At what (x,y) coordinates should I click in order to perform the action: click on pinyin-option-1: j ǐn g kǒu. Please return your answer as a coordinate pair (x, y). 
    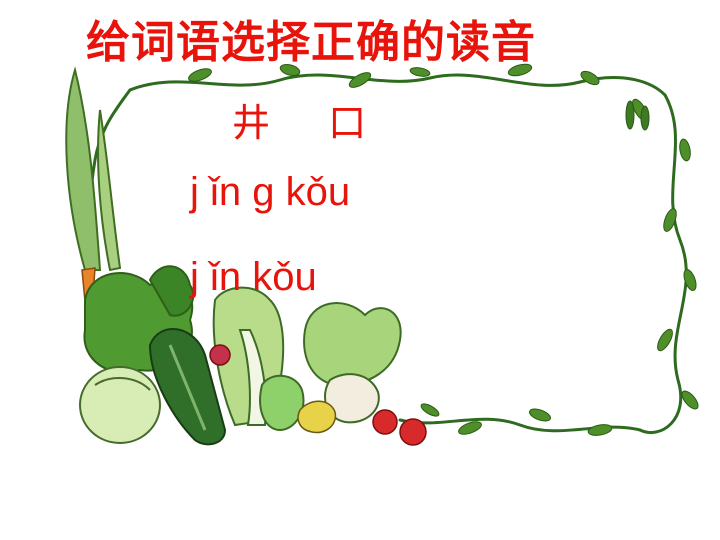
    Looking at the image, I should click on (270, 192).